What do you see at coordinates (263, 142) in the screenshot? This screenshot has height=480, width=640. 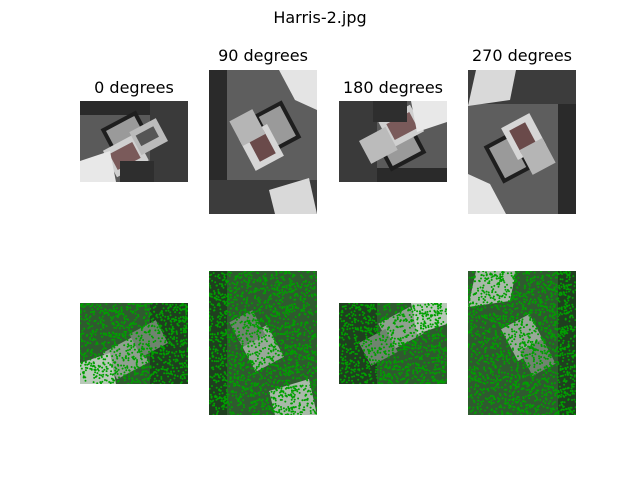 I see `image-90-degrees` at bounding box center [263, 142].